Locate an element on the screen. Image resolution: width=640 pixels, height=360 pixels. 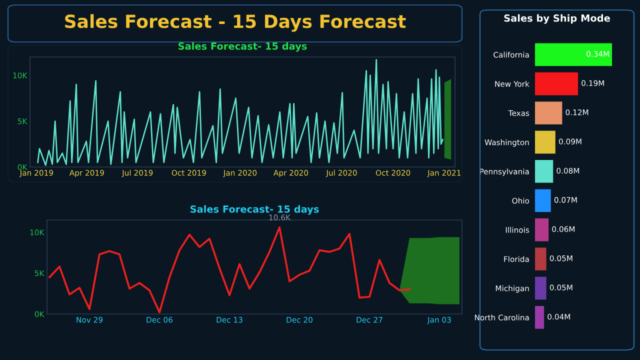
text: Sales Forecast - 15 Days Forecast is located at coordinates (235, 23).